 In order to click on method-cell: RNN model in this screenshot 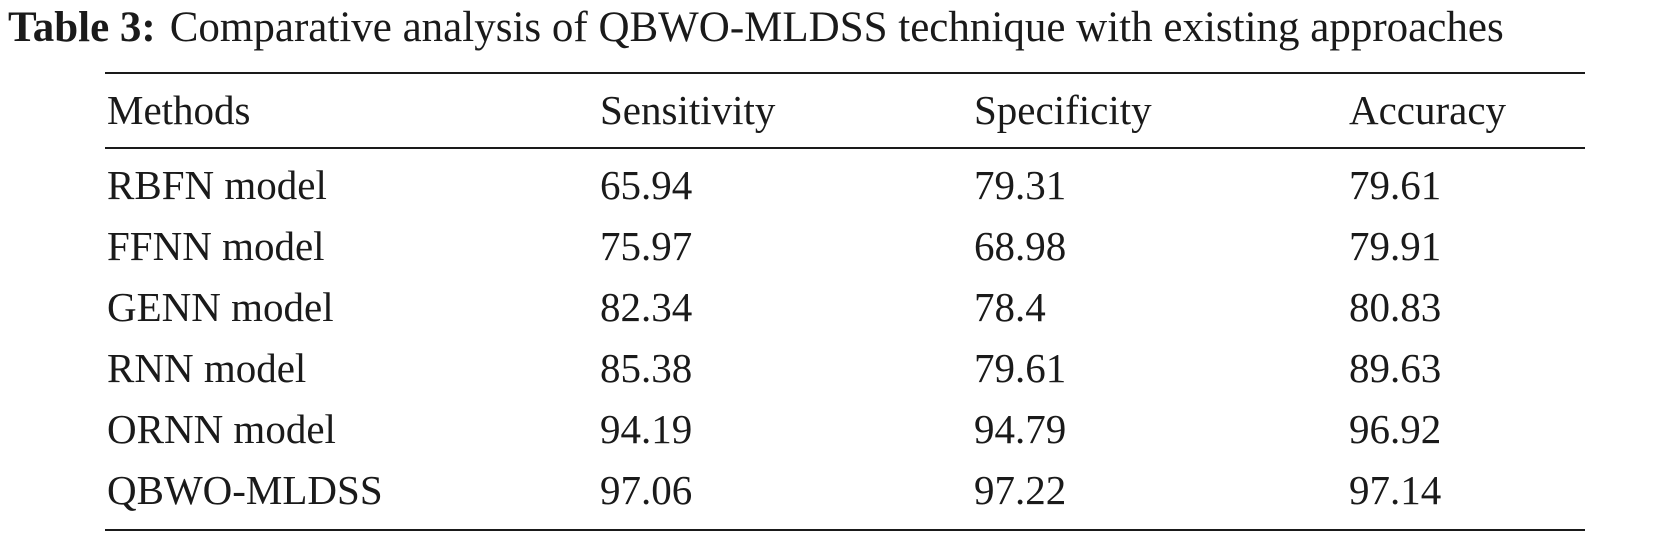, I will do `click(207, 368)`.